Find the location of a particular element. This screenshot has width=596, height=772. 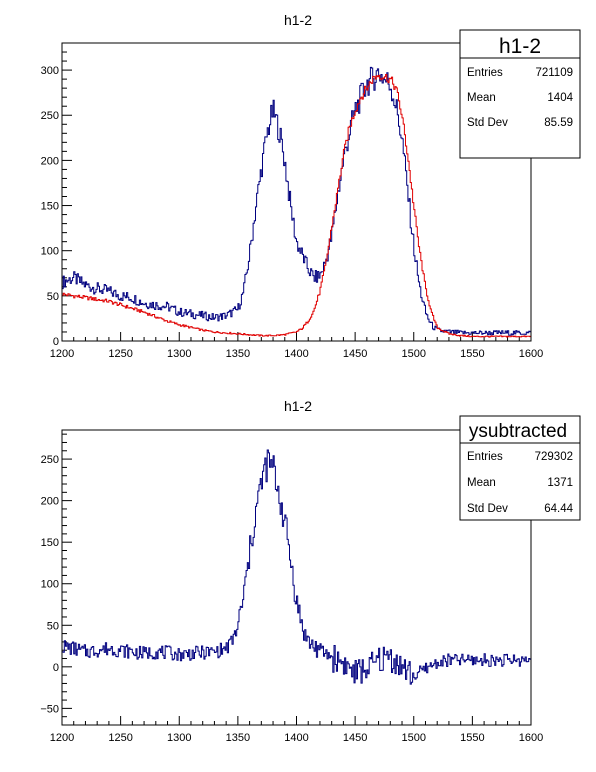

bottom-stats-mean-label: Mean is located at coordinates (481, 483).